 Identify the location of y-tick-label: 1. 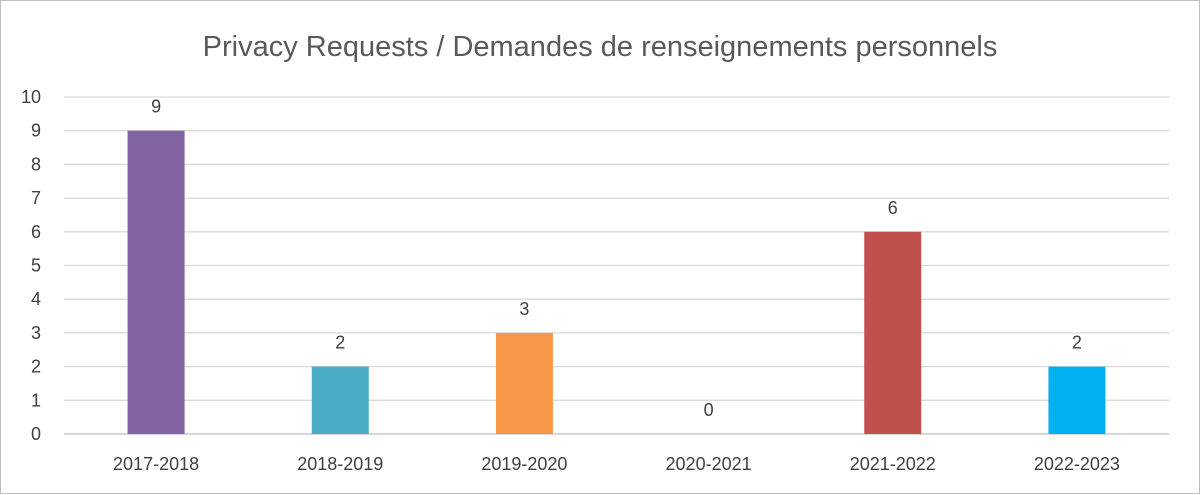
(36, 400).